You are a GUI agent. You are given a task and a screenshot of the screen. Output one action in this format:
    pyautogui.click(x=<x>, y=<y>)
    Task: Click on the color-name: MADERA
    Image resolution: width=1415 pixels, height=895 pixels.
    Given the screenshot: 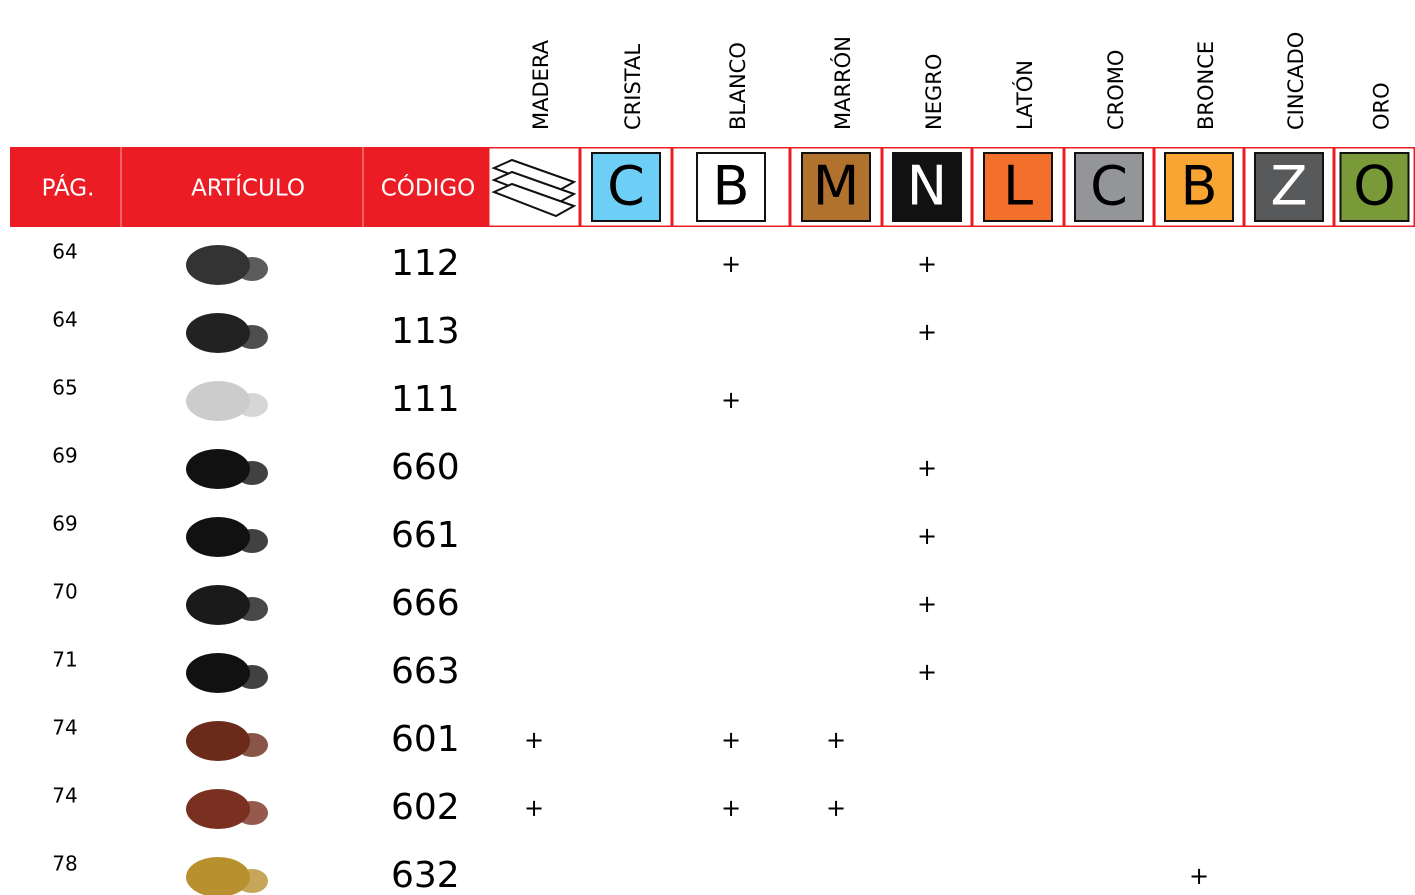 What is the action you would take?
    pyautogui.click(x=541, y=84)
    